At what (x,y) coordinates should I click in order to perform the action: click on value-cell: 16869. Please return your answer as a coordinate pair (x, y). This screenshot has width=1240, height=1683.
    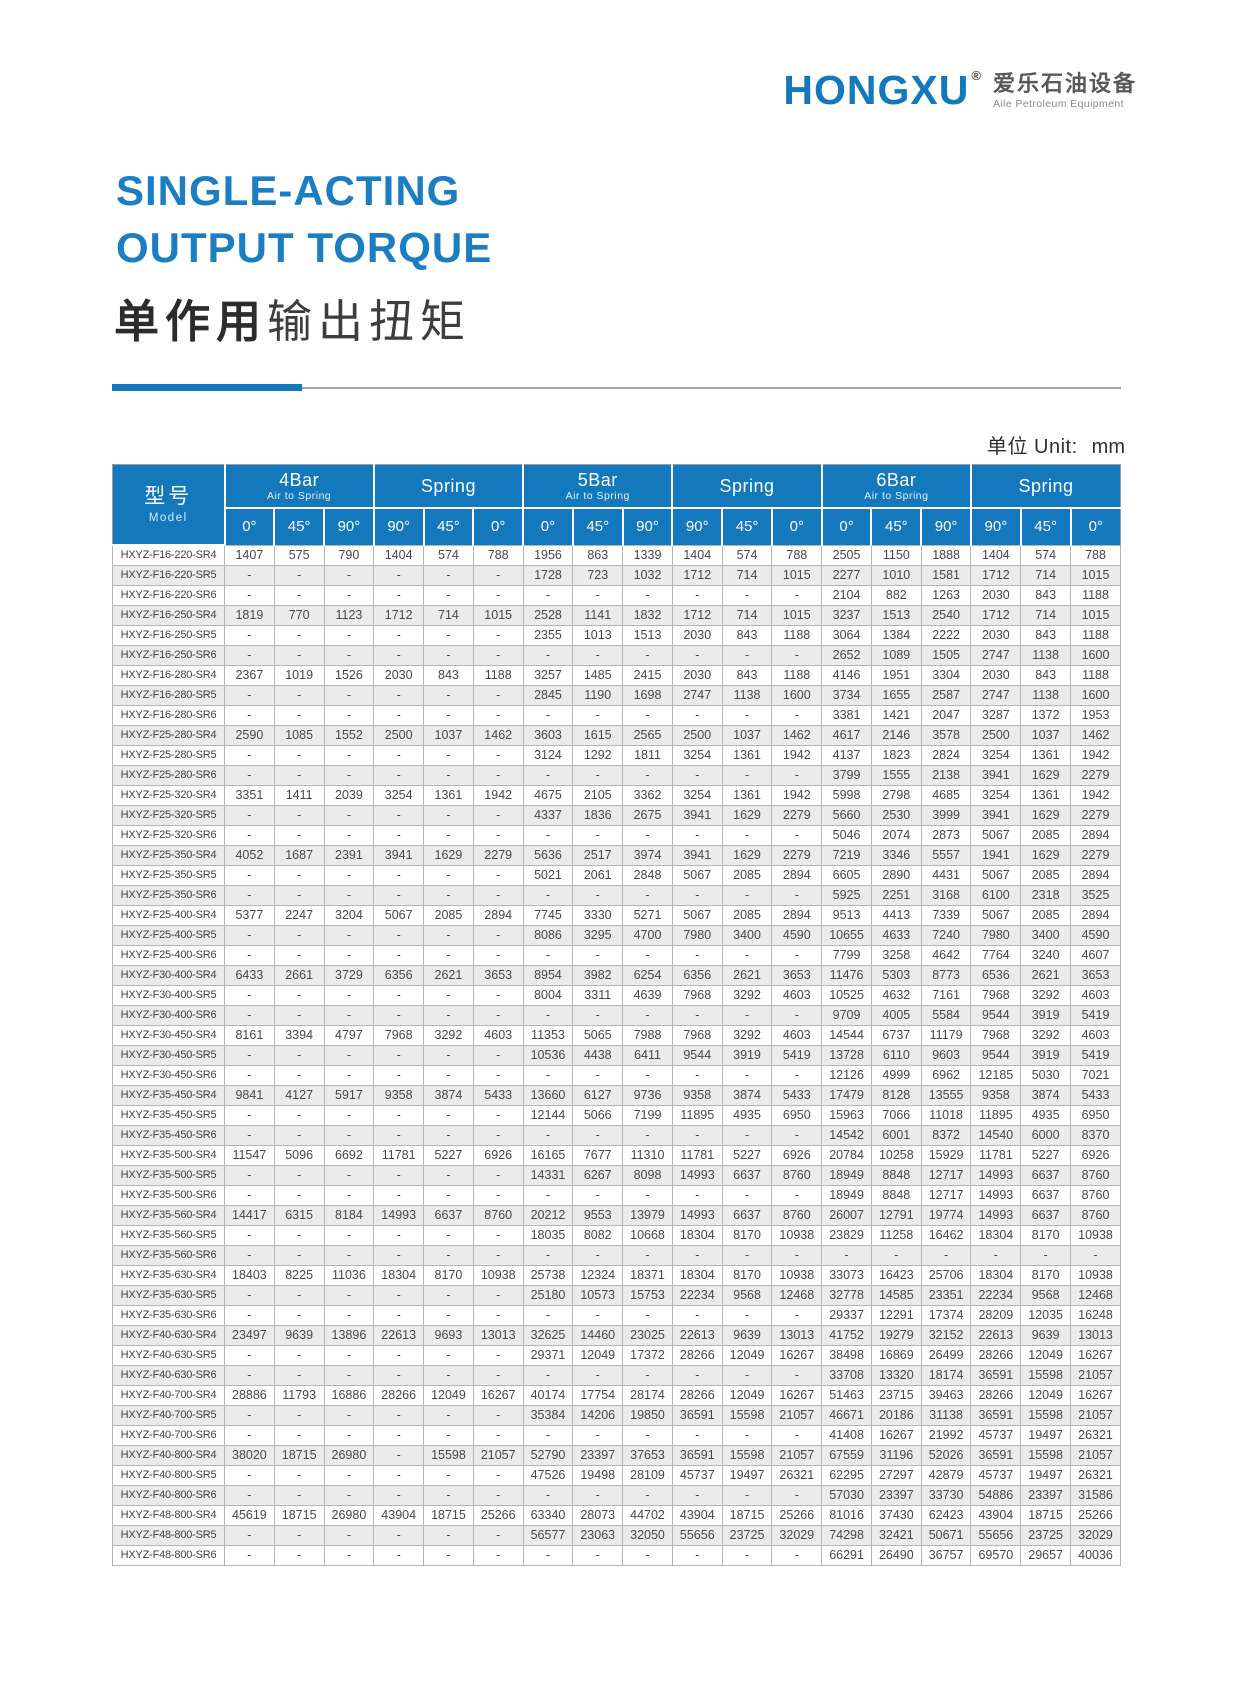
    Looking at the image, I should click on (896, 1355).